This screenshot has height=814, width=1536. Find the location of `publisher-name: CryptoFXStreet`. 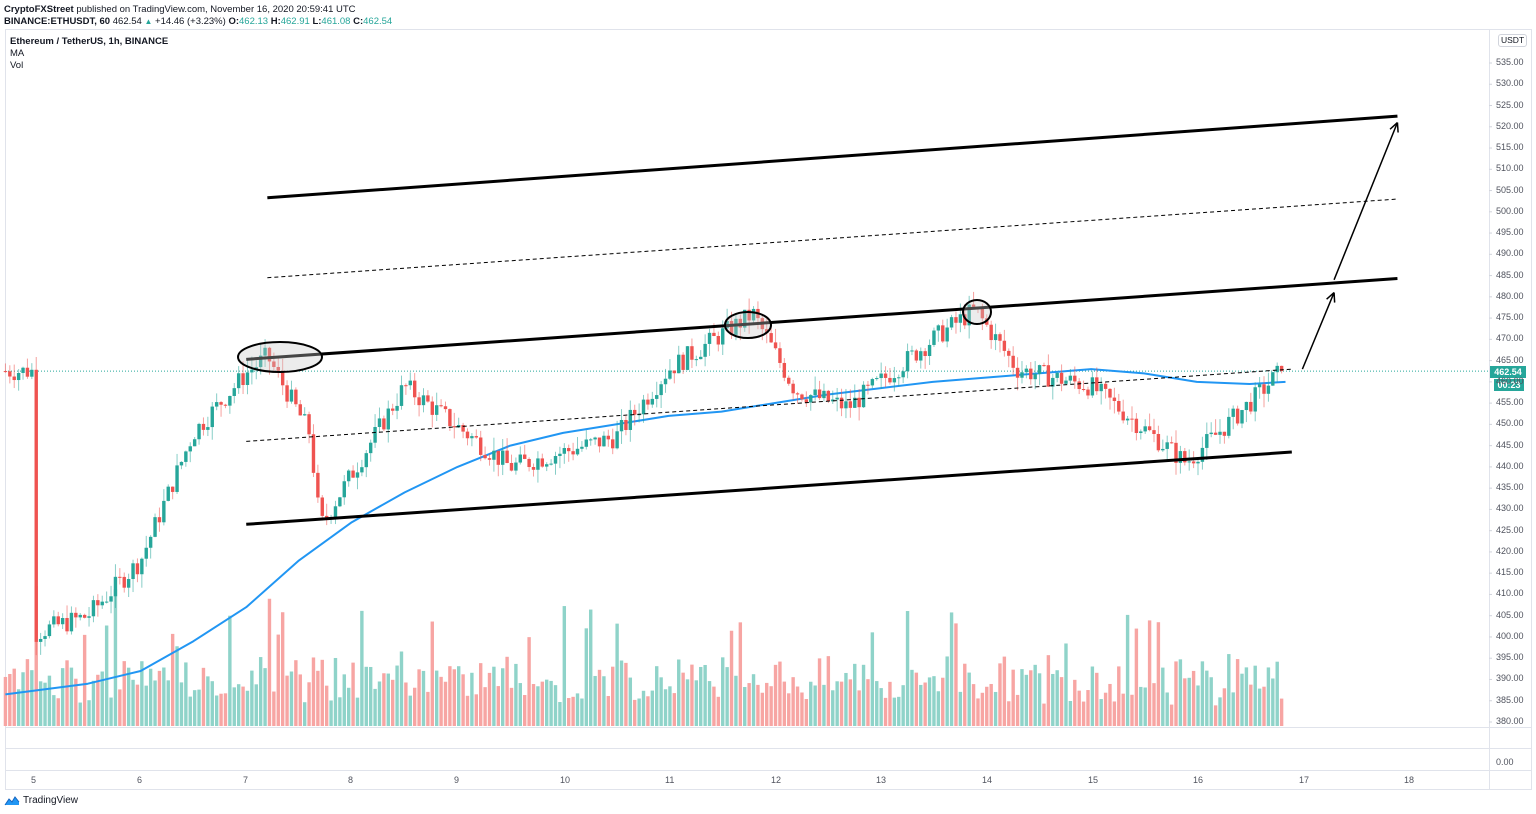

publisher-name: CryptoFXStreet is located at coordinates (39, 9).